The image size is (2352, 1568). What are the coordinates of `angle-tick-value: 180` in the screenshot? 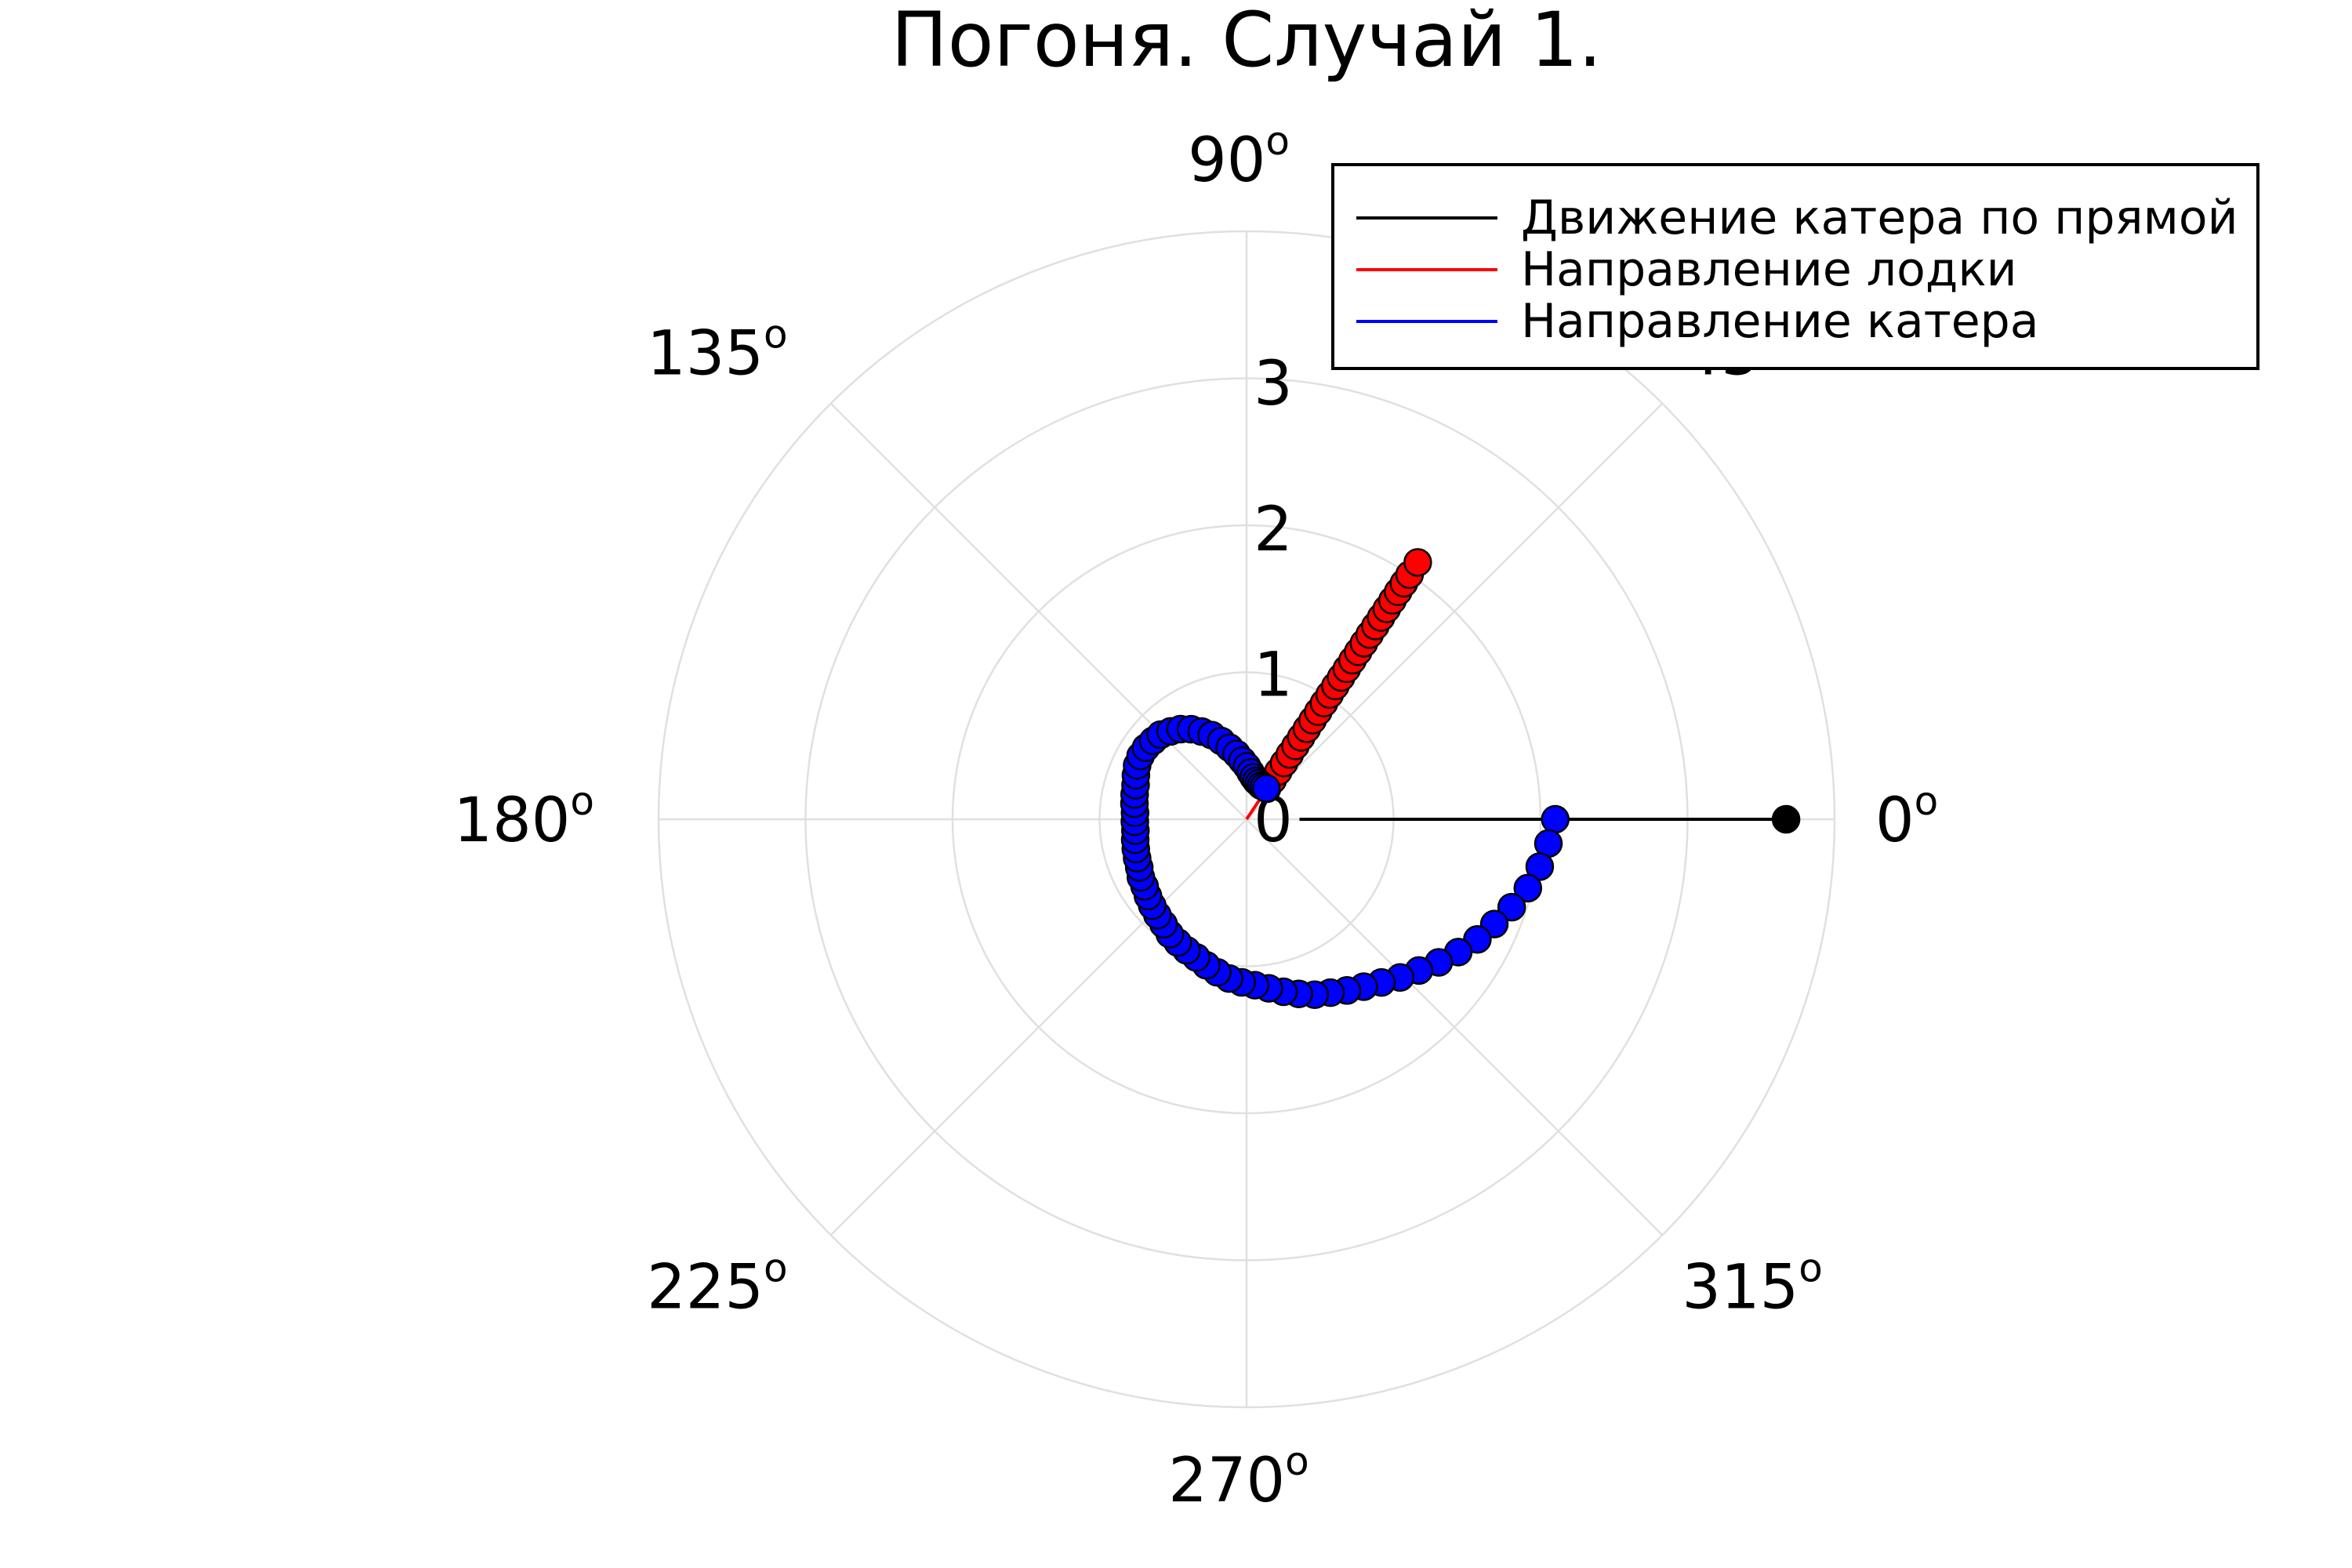 It's located at (512, 821).